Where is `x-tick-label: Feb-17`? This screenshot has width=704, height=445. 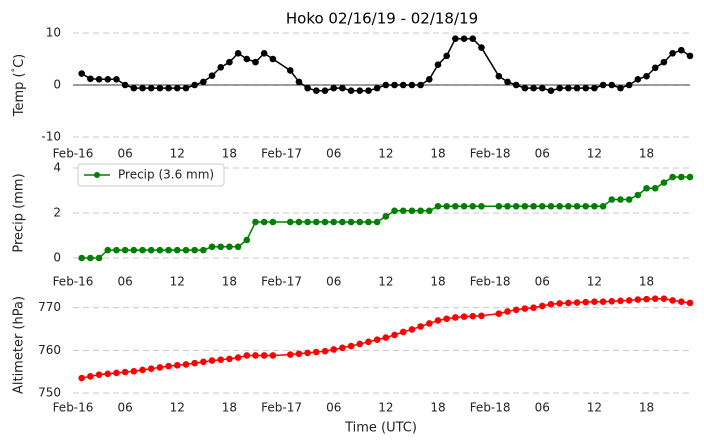 x-tick-label: Feb-17 is located at coordinates (281, 154).